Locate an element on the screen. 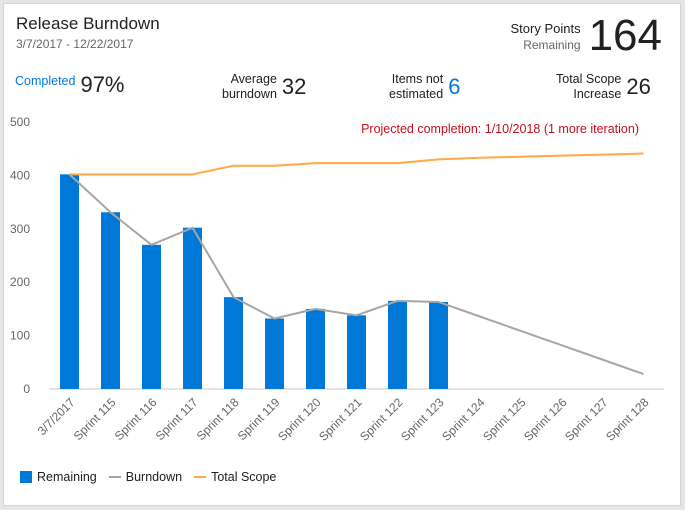  completed-label: Completed is located at coordinates (45, 81).